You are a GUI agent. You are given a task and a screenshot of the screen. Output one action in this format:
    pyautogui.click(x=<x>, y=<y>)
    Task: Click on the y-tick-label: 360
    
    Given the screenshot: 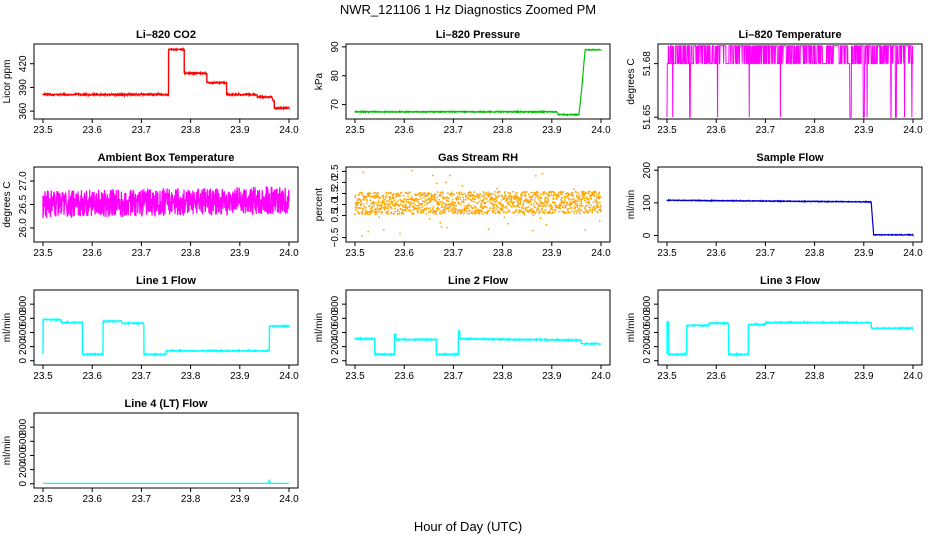 What is the action you would take?
    pyautogui.click(x=23, y=110)
    